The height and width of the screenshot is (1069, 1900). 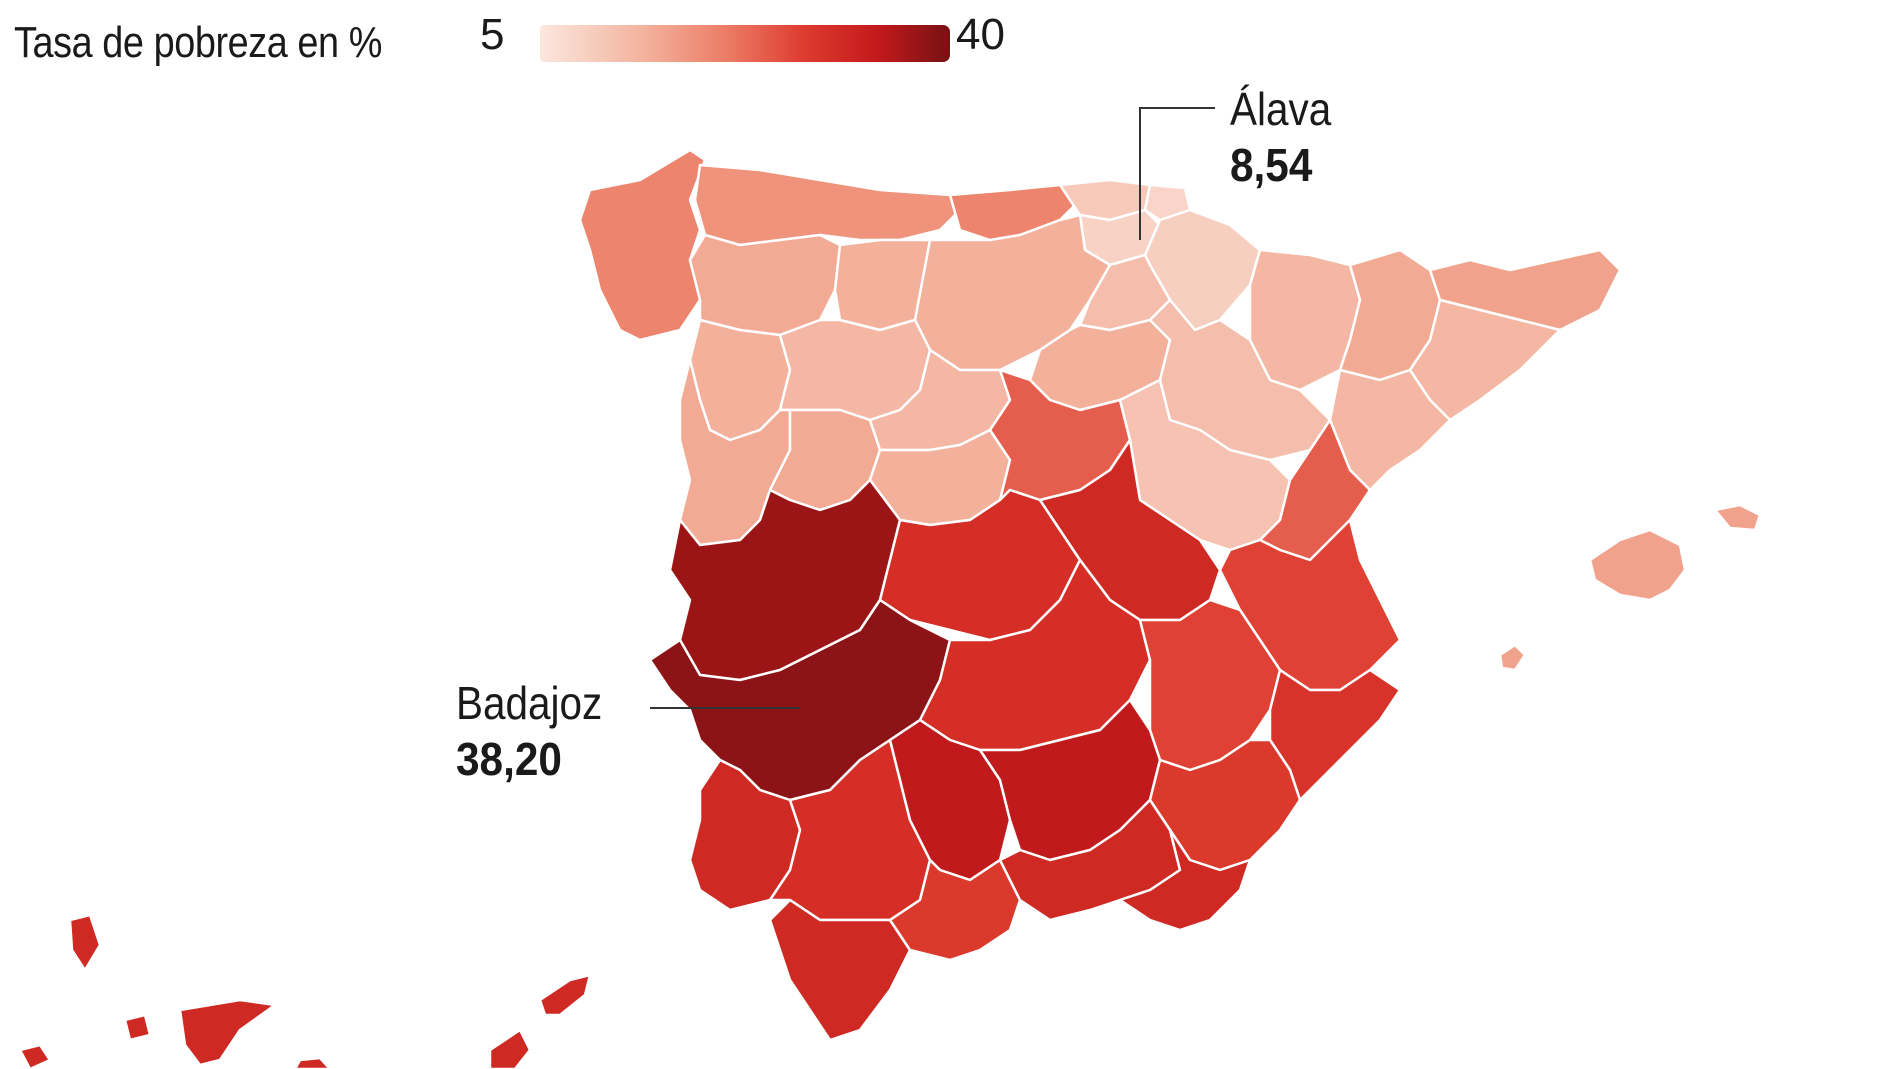 What do you see at coordinates (198, 42) in the screenshot?
I see `legend-title: Tasa de pobreza en %` at bounding box center [198, 42].